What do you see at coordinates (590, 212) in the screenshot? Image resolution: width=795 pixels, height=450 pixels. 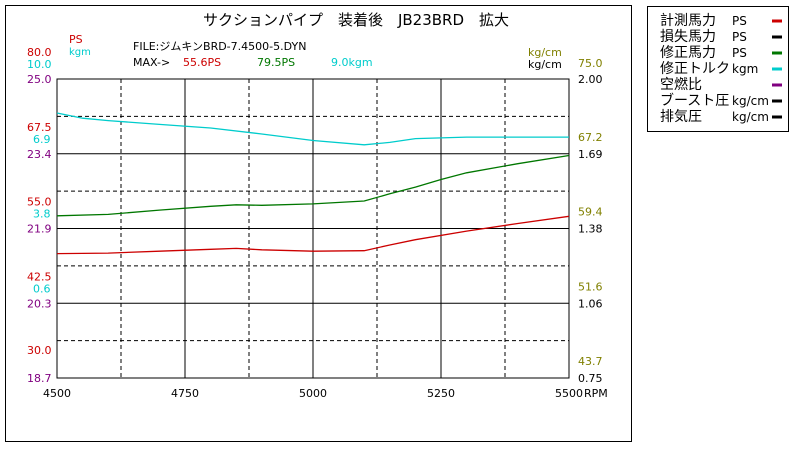 I see `pressure-tick-label-olive: 59.4` at bounding box center [590, 212].